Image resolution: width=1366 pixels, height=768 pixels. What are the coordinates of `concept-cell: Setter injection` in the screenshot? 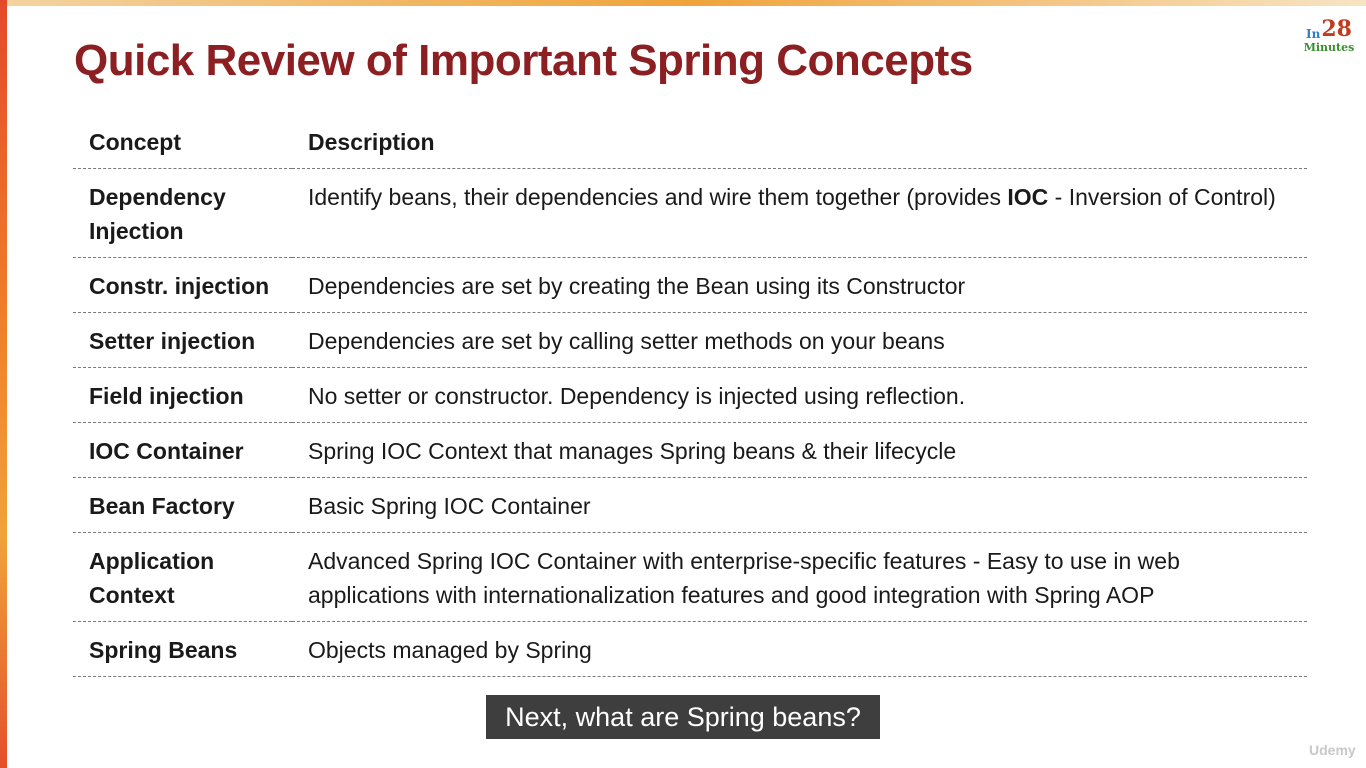 It's located at (182, 340).